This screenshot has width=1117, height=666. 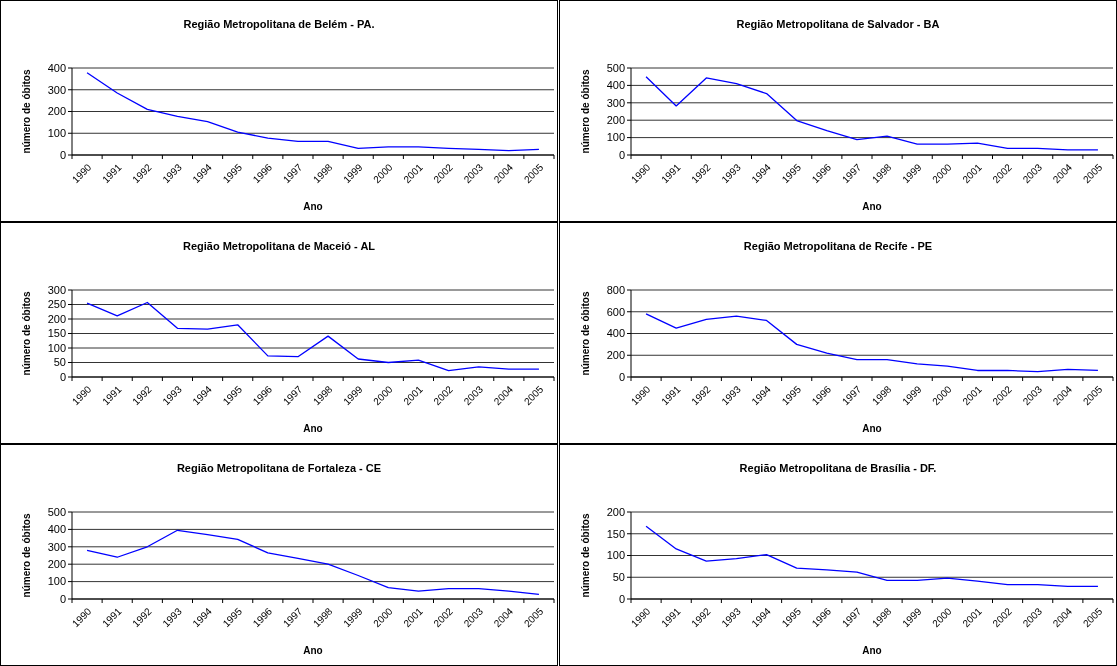 I want to click on chart-title: Região Metropolitana de Recife - PE, so click(x=838, y=246).